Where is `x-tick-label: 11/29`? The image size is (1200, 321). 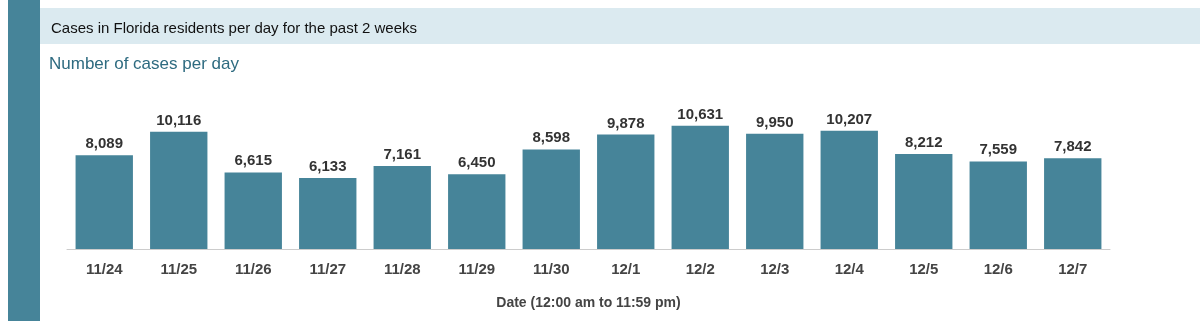 x-tick-label: 11/29 is located at coordinates (477, 268).